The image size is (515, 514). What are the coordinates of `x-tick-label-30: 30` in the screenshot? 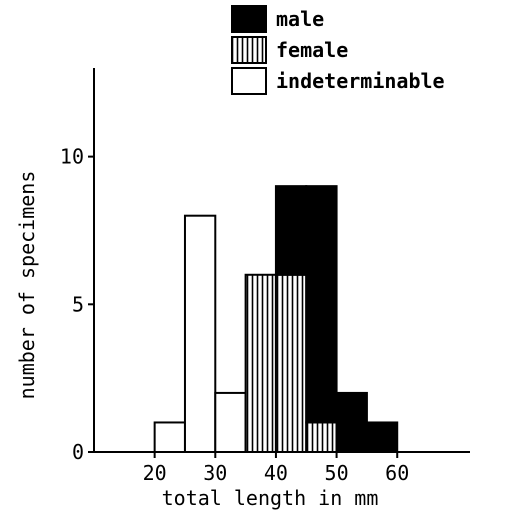 It's located at (215, 473).